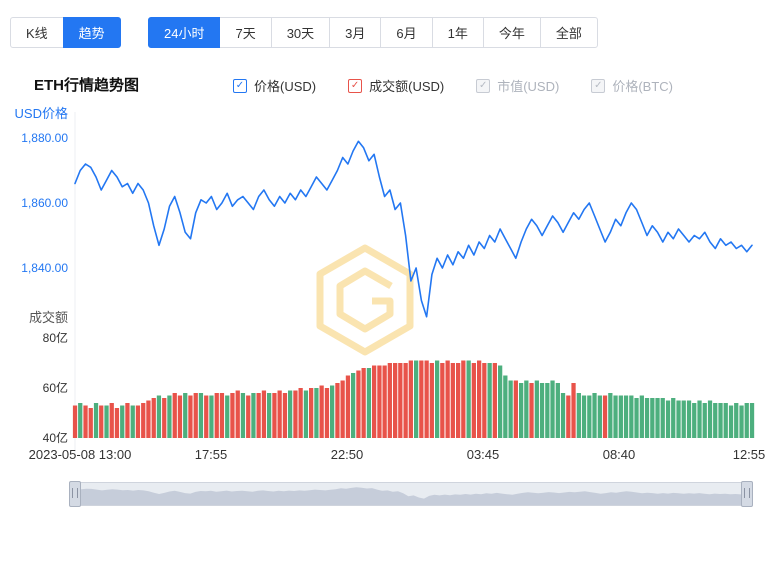  Describe the element at coordinates (457, 32) in the screenshot. I see `tab-1y: 1年` at that location.